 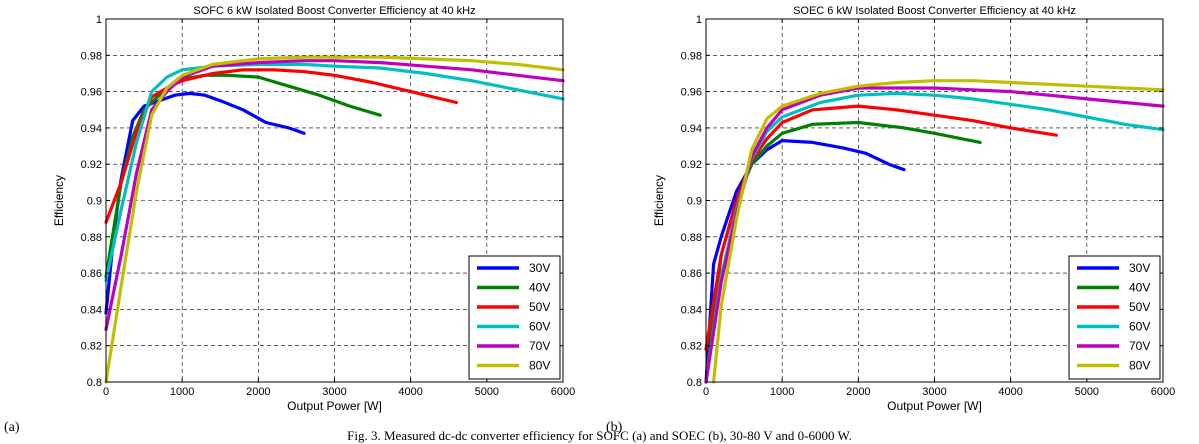 I want to click on chart-a-legend-label-50V: 50V, so click(x=539, y=307).